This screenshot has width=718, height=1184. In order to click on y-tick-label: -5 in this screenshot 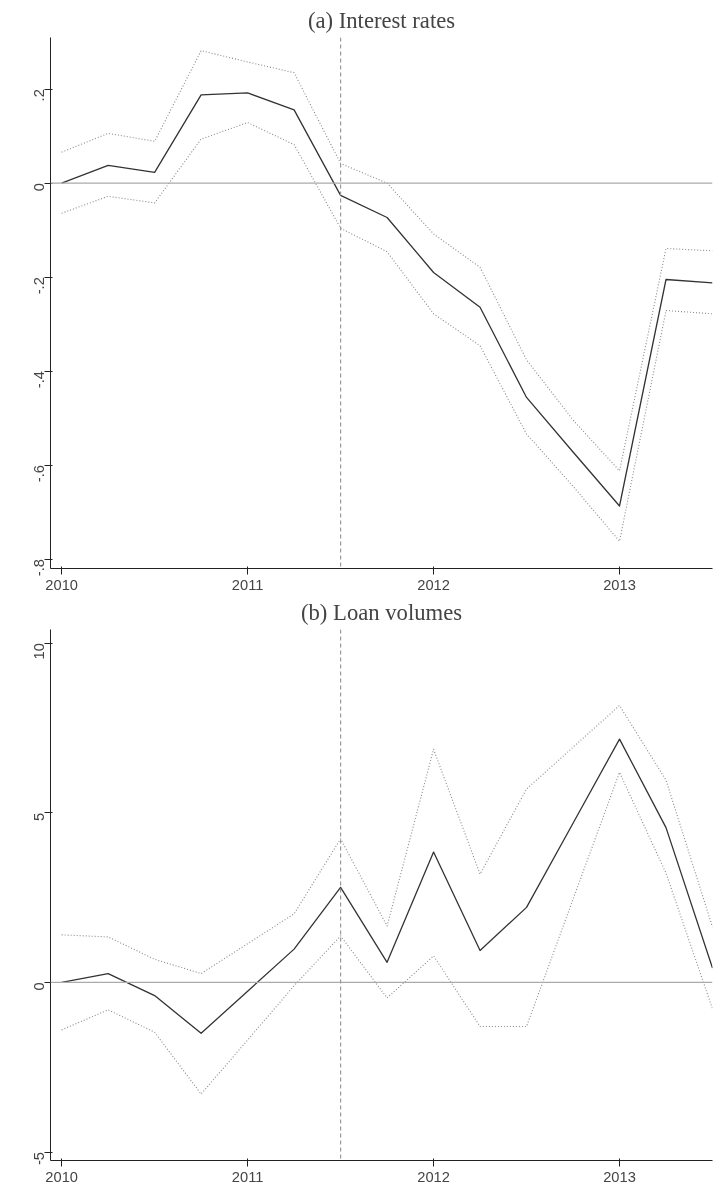, I will do `click(39, 1159)`.